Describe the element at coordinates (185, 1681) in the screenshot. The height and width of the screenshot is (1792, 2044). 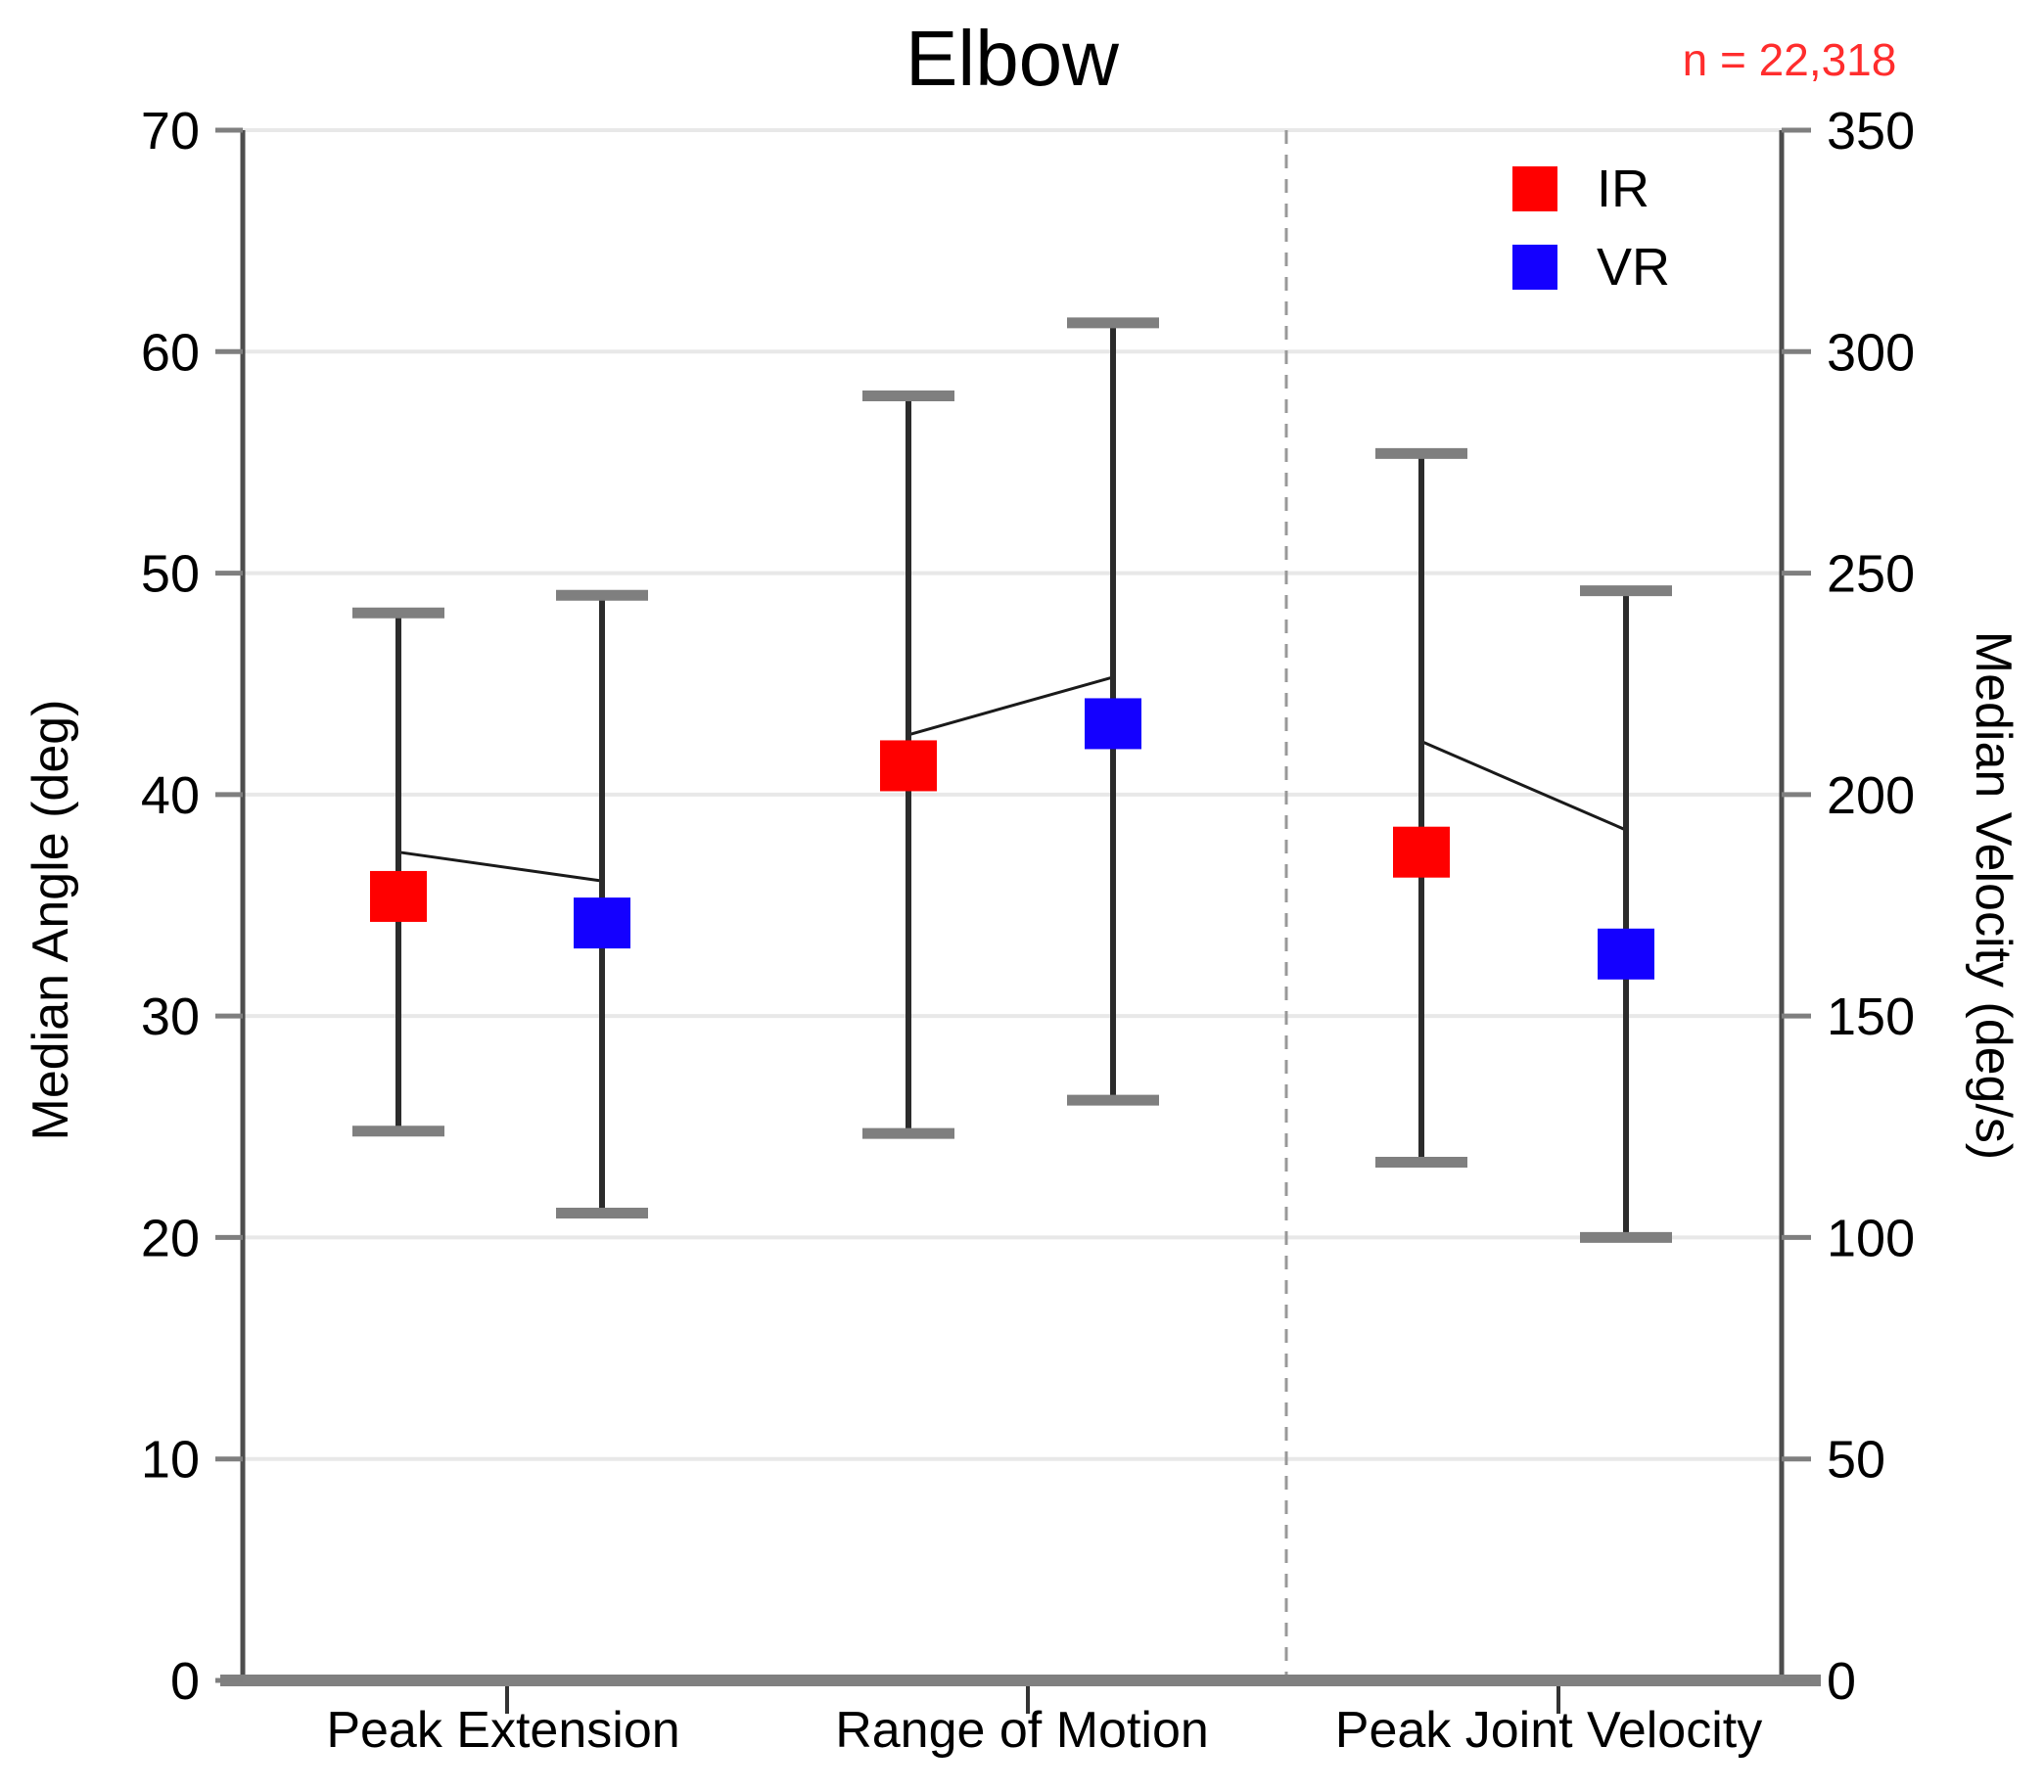
I see `left-axis-tick-label: 0` at that location.